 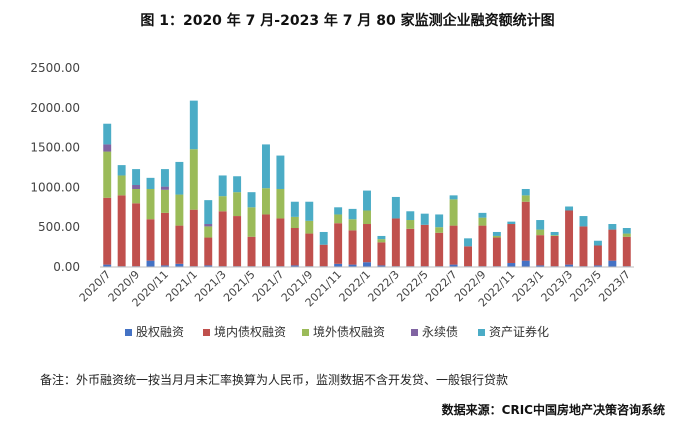 I want to click on chart-title: 图 1：2020 年 7 月-2023 年 7 月 80 家监测企业融资额统计图, so click(x=347, y=21).